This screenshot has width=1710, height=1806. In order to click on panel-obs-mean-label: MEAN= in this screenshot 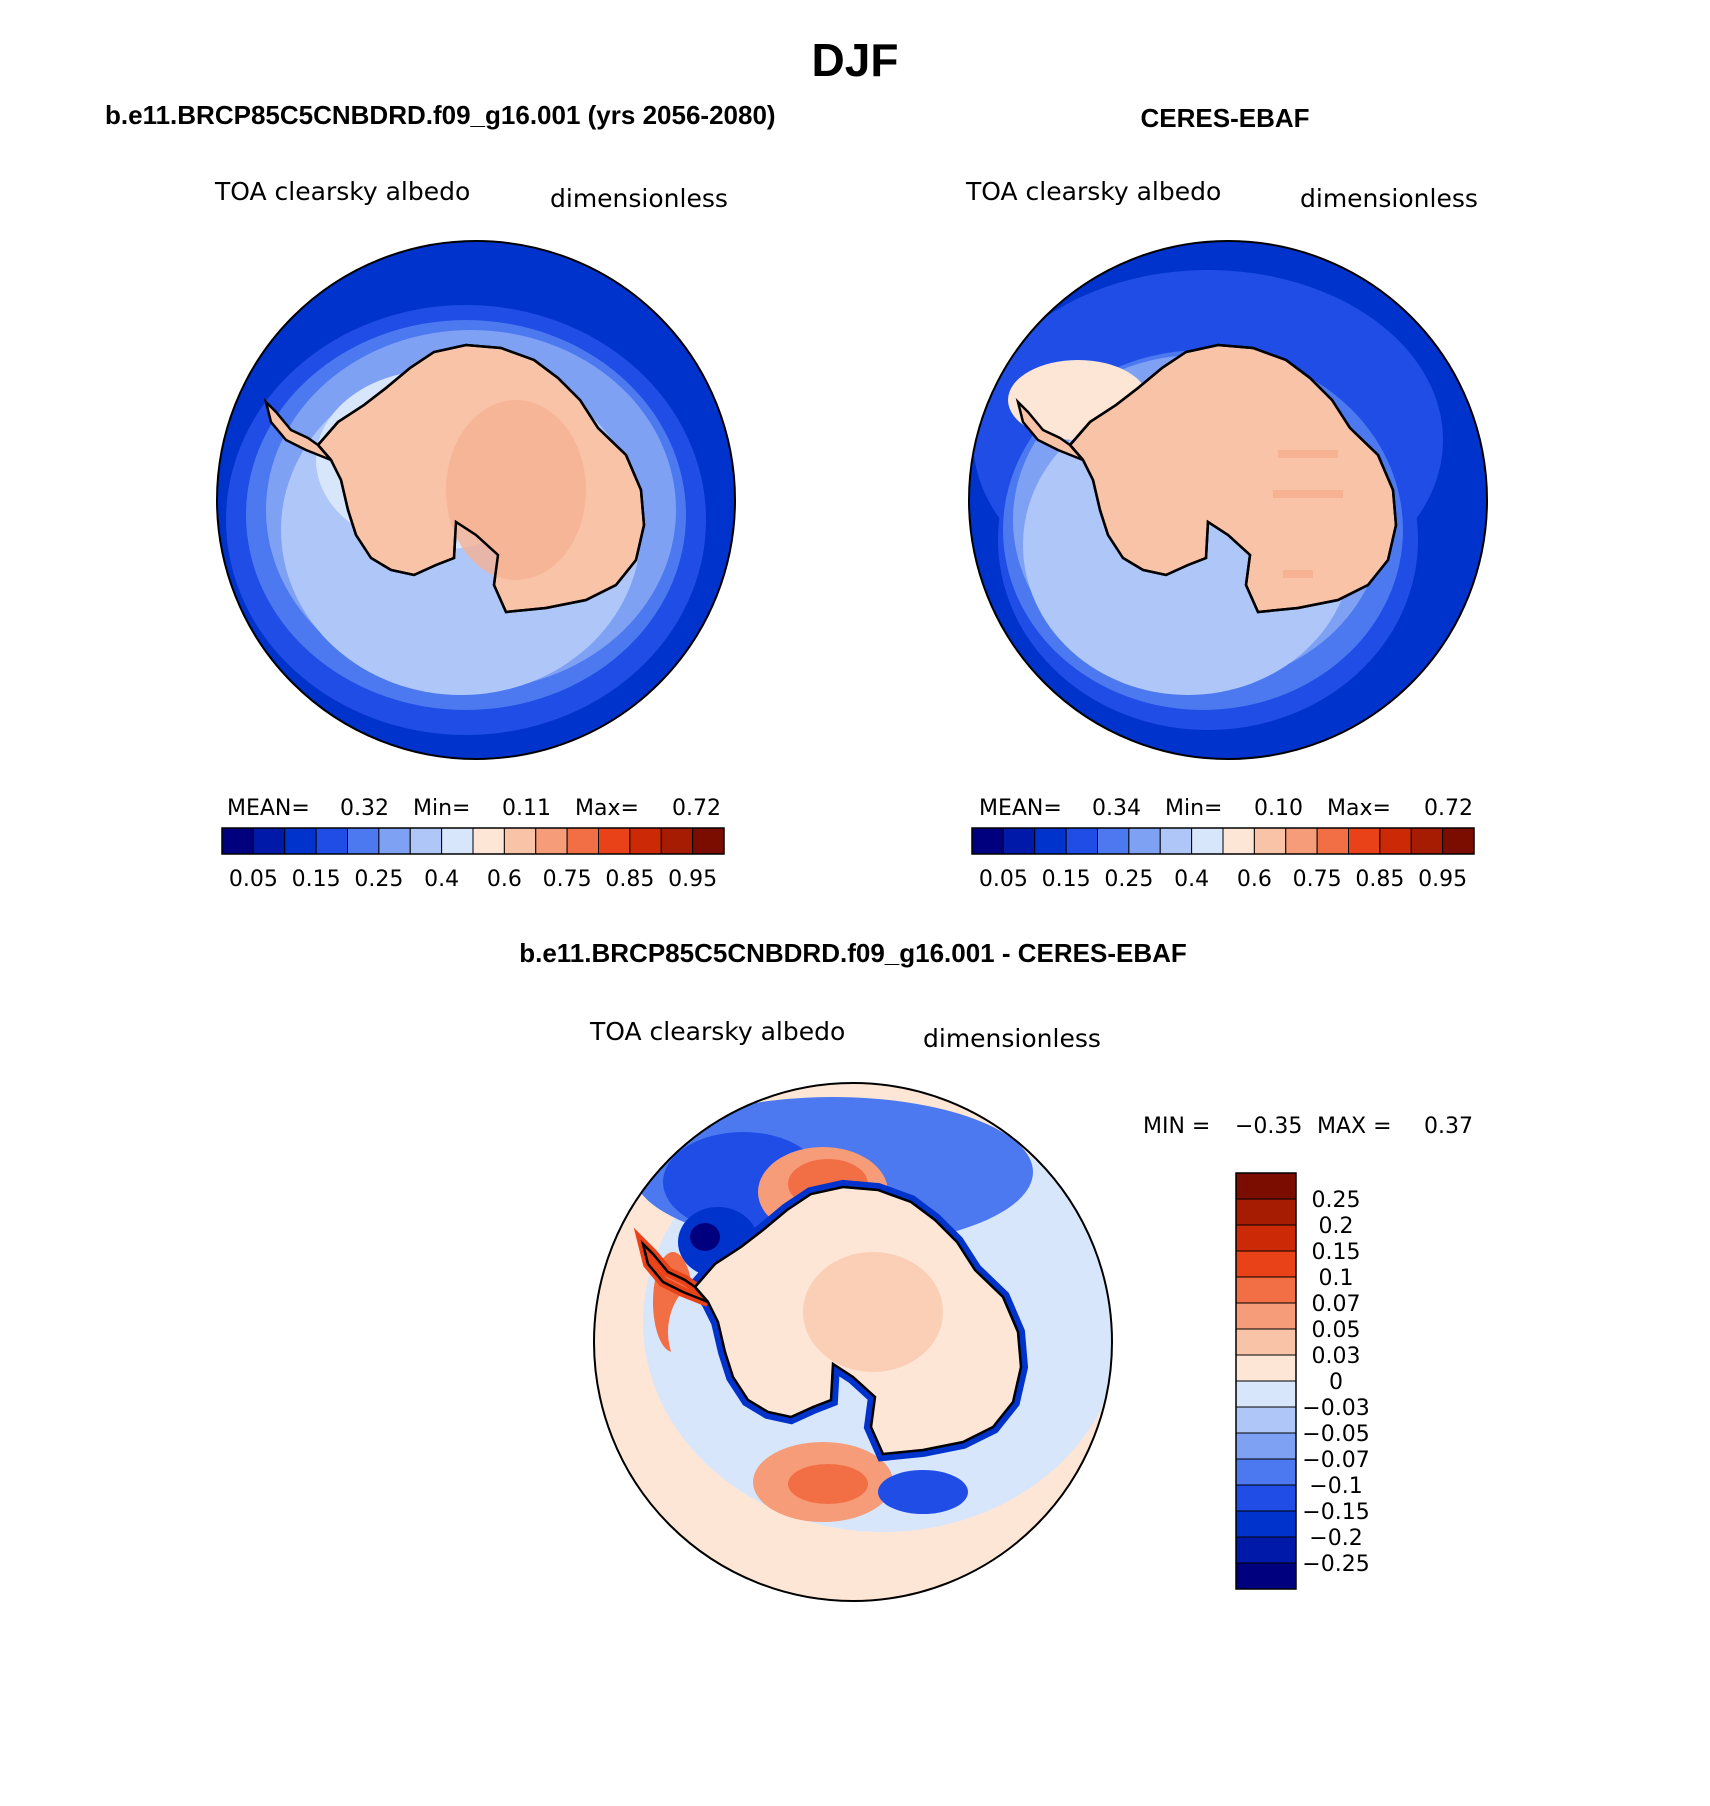, I will do `click(1020, 808)`.